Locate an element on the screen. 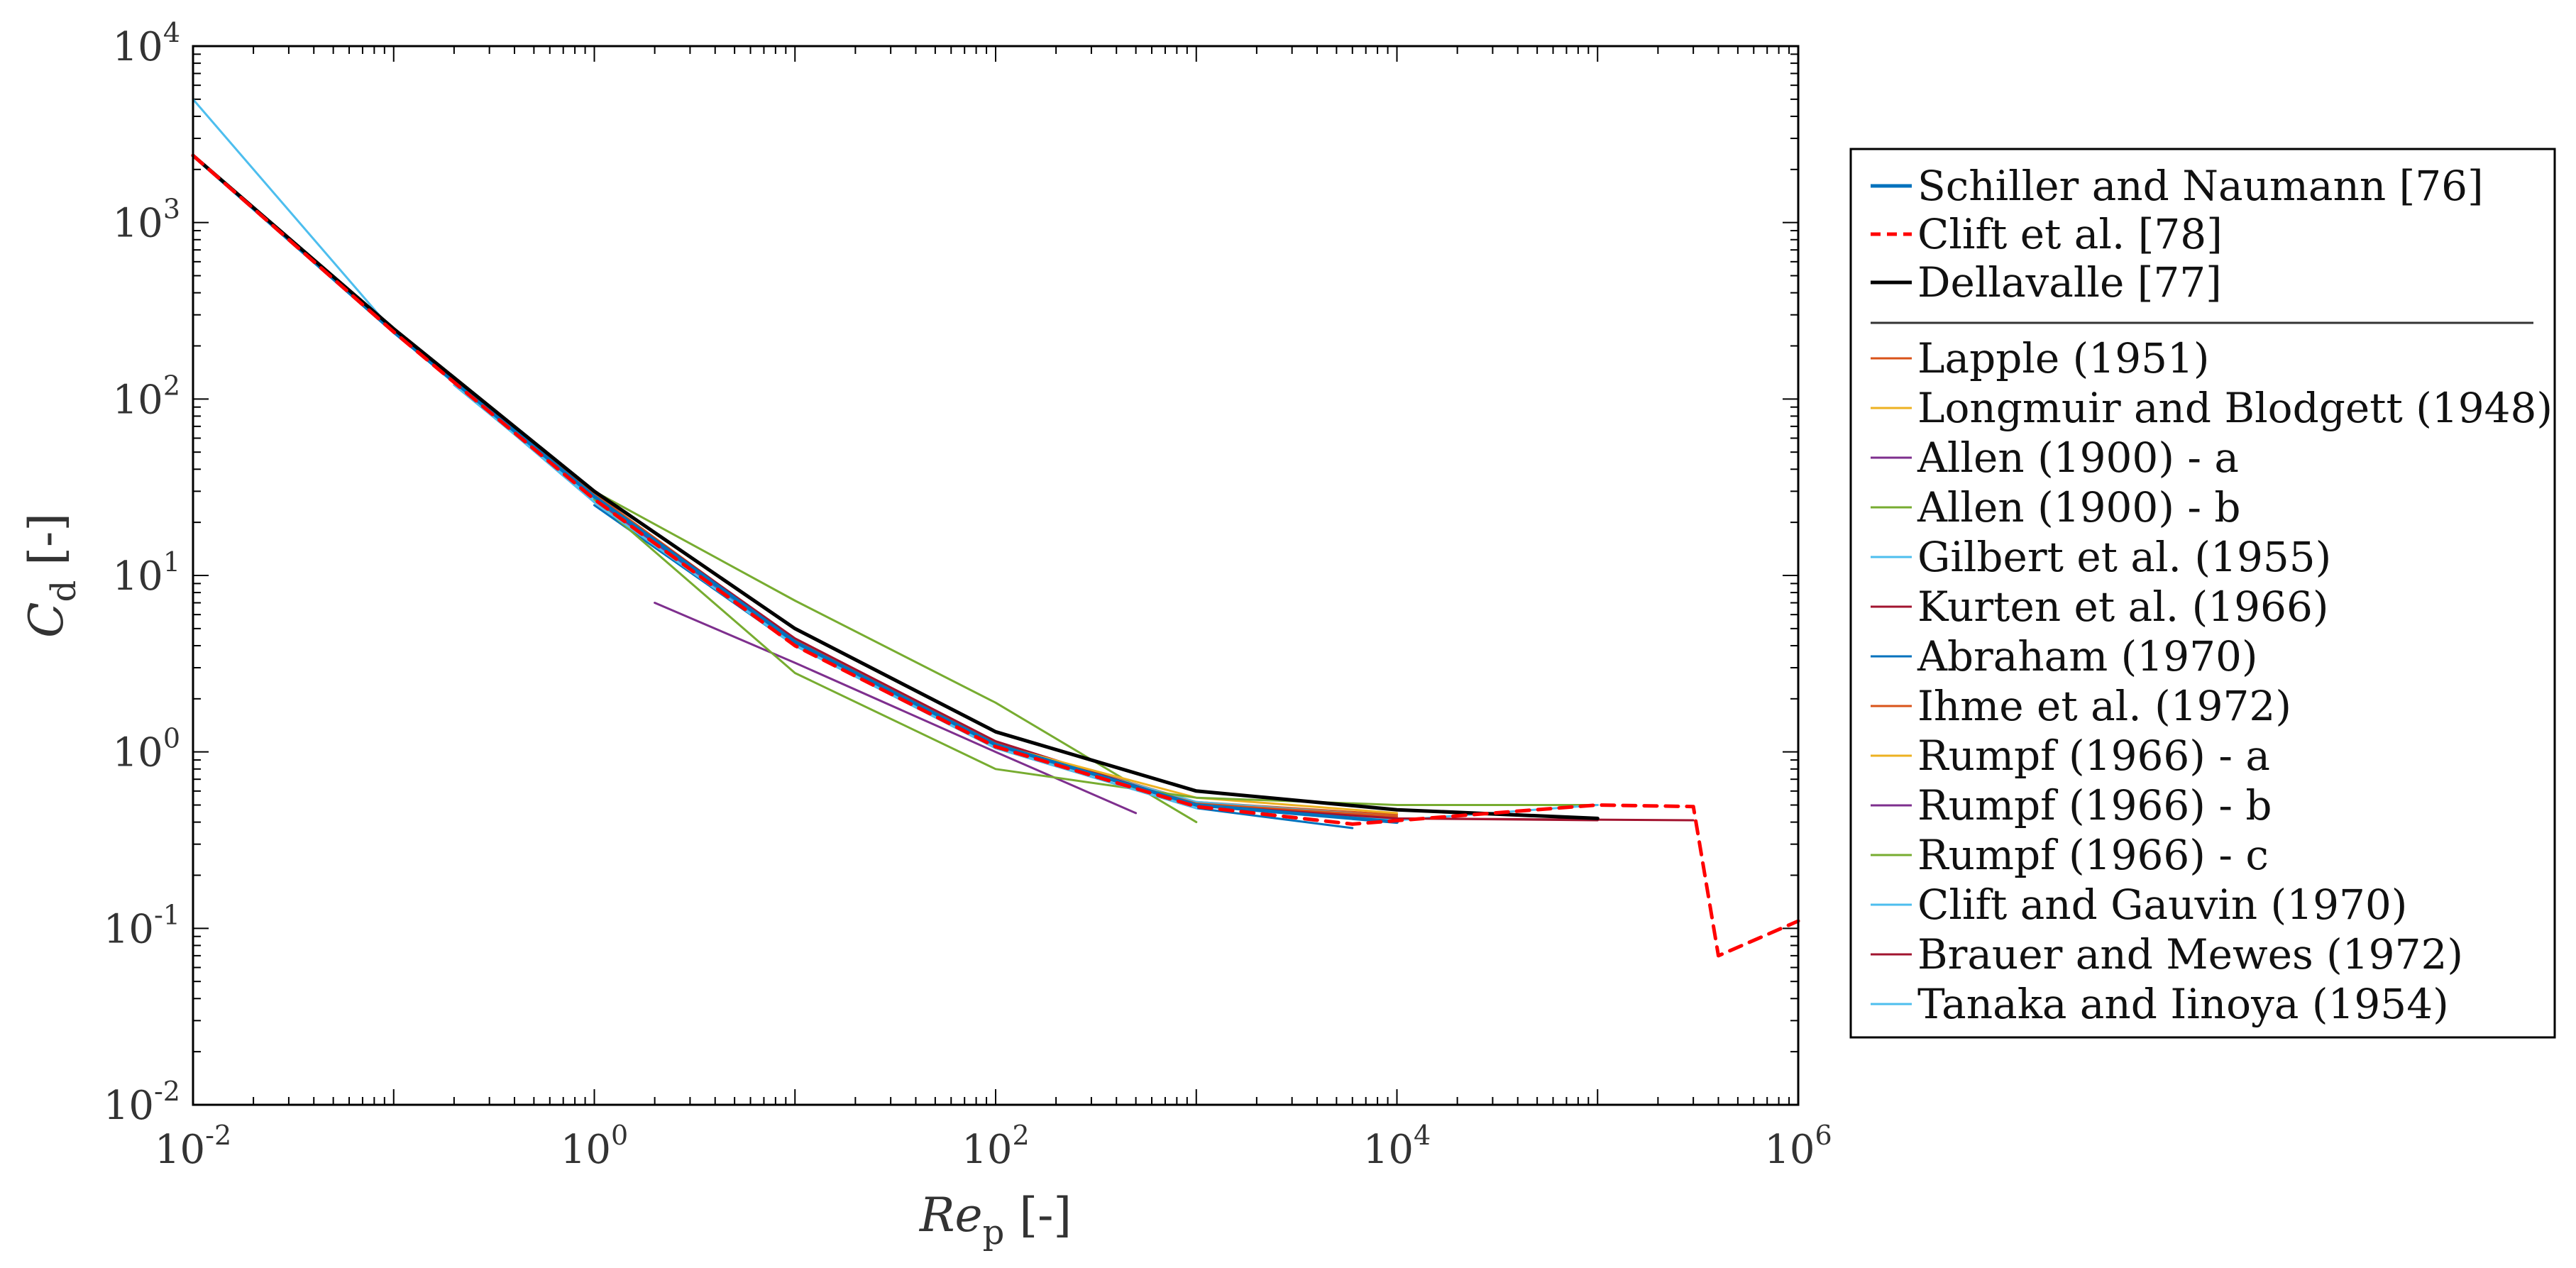 This screenshot has height=1268, width=2576. legend-label: Abraham (1970) is located at coordinates (2087, 656).